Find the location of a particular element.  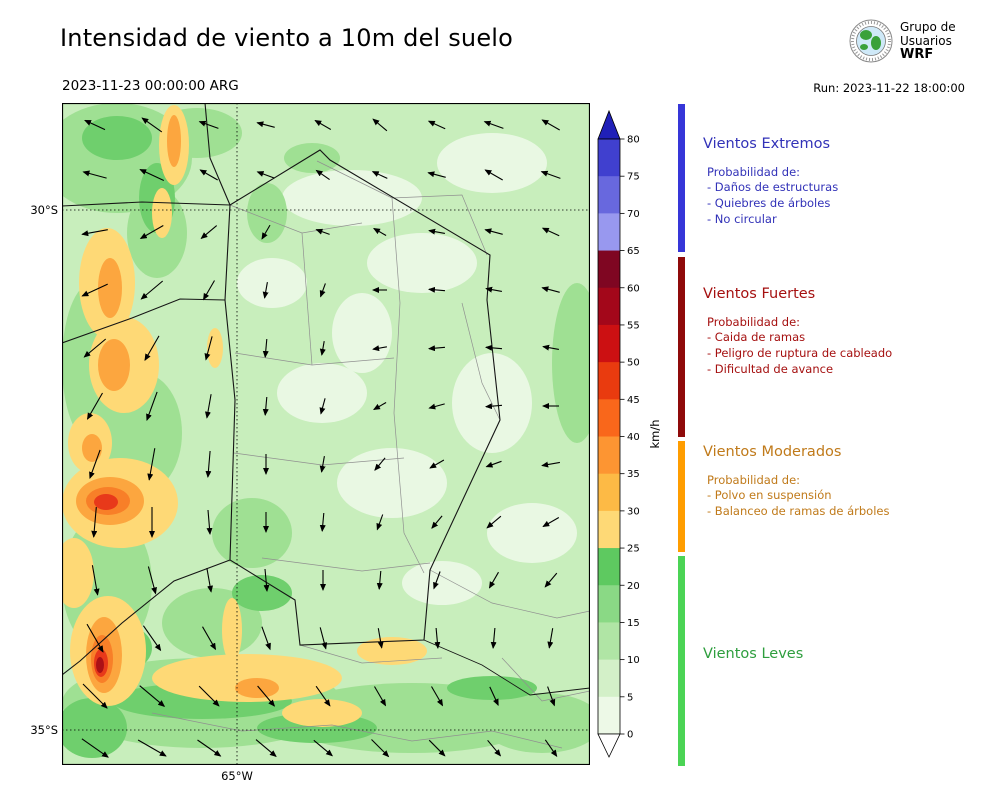

legend-item: - Caida de ramas is located at coordinates (756, 337).